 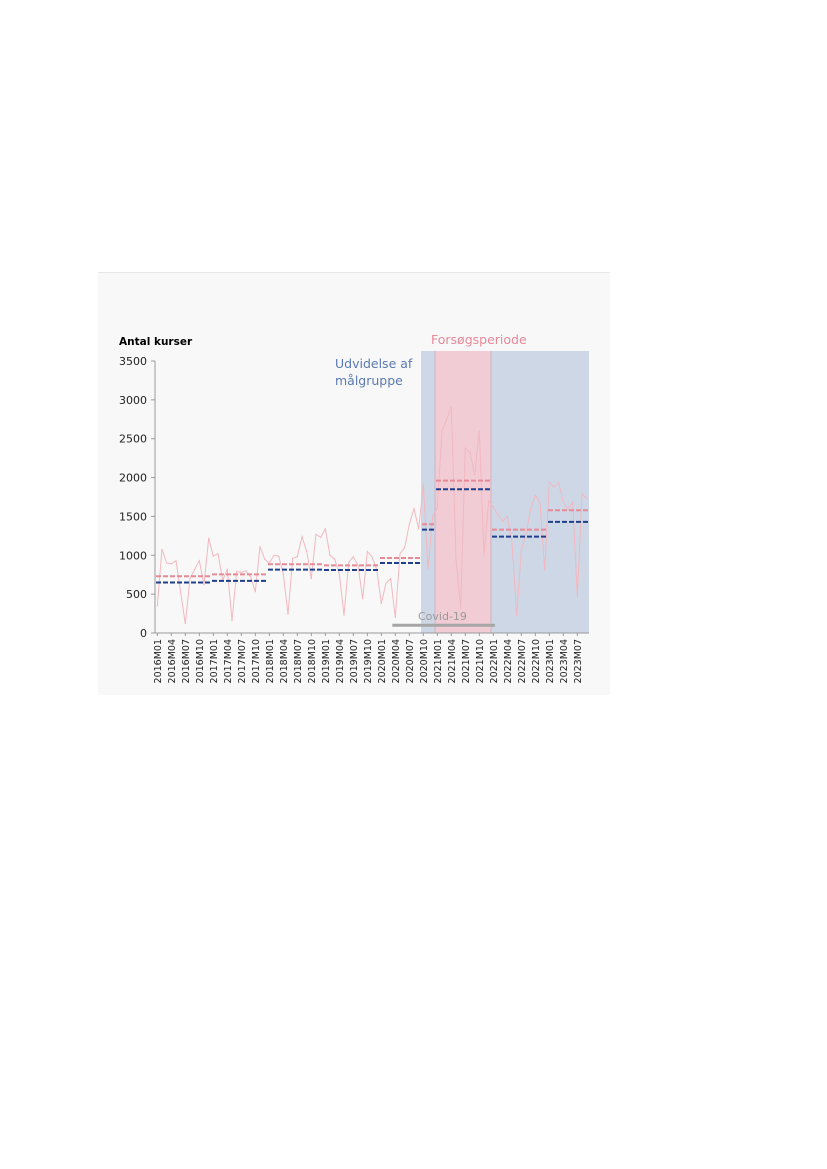 I want to click on x-tick-label: 2016M01, so click(x=158, y=661).